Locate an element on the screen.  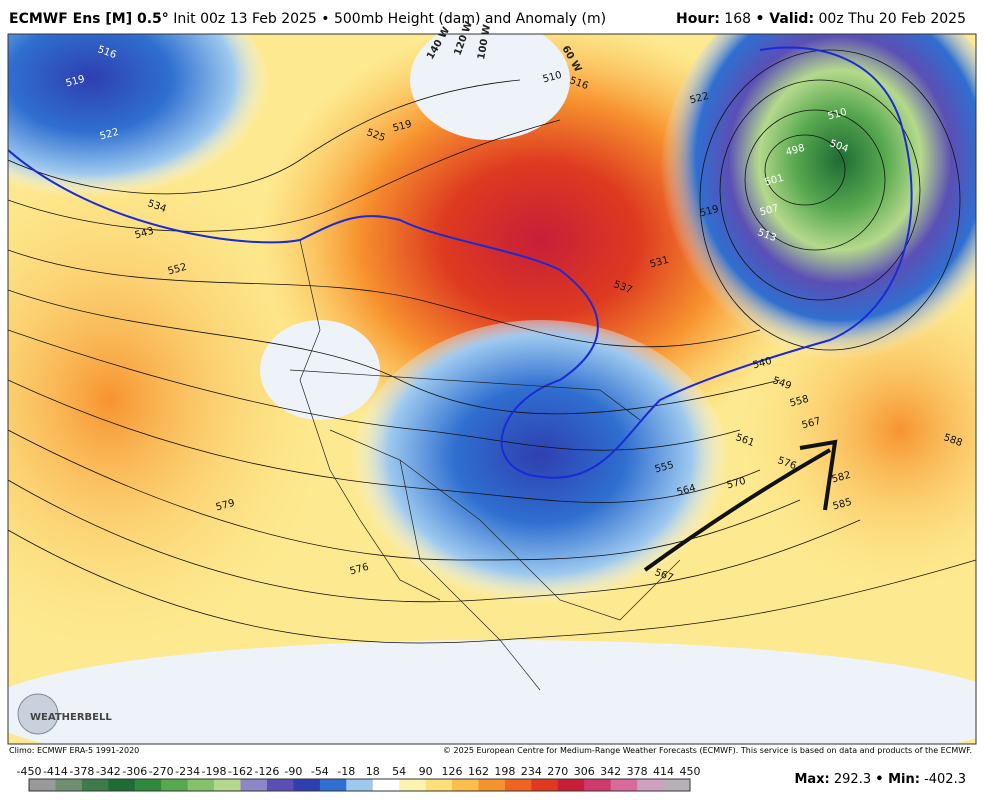
colorbar-tick-label: -342 is located at coordinates (108, 771).